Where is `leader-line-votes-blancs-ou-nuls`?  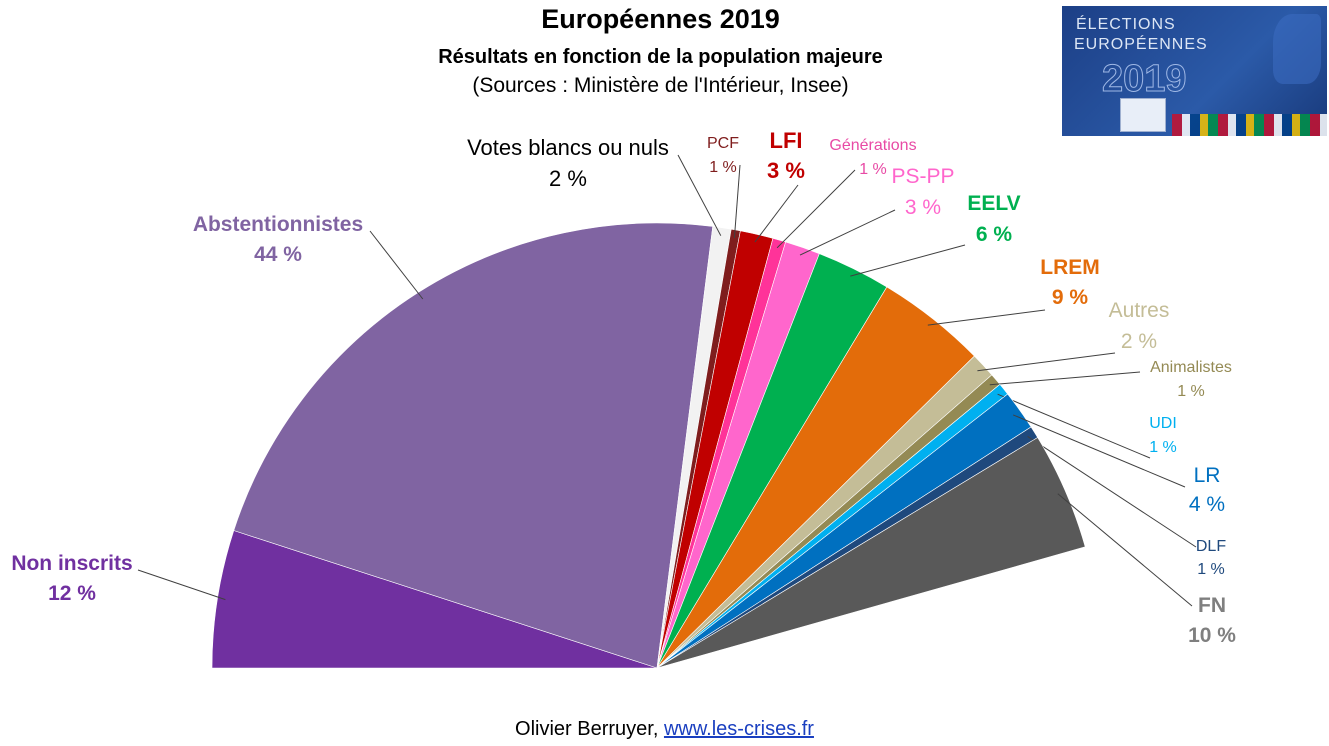 leader-line-votes-blancs-ou-nuls is located at coordinates (699, 195).